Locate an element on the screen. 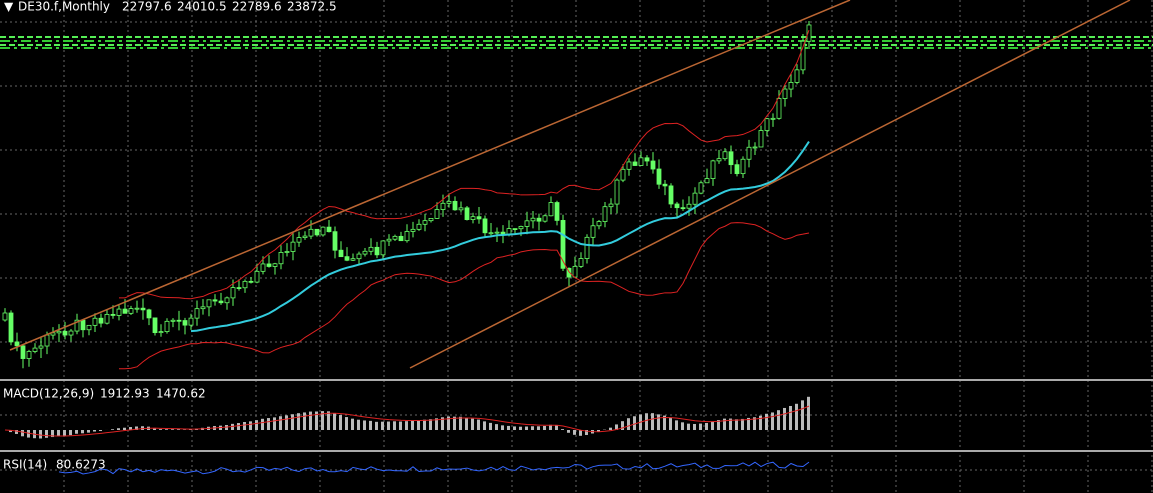  ohlc-low: 22789.6 is located at coordinates (257, 7).